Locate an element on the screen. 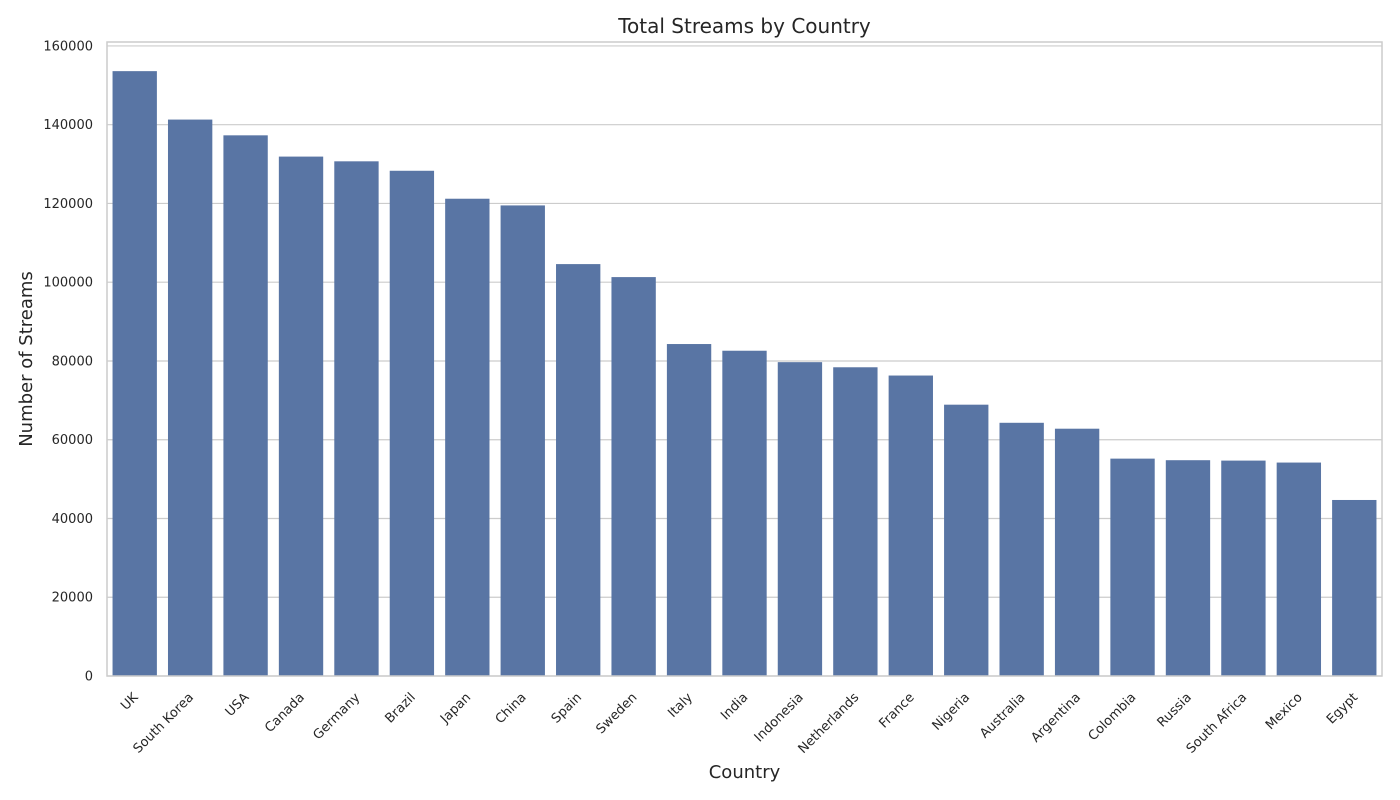 This screenshot has width=1400, height=800. x-tick-label: Russia is located at coordinates (1175, 710).